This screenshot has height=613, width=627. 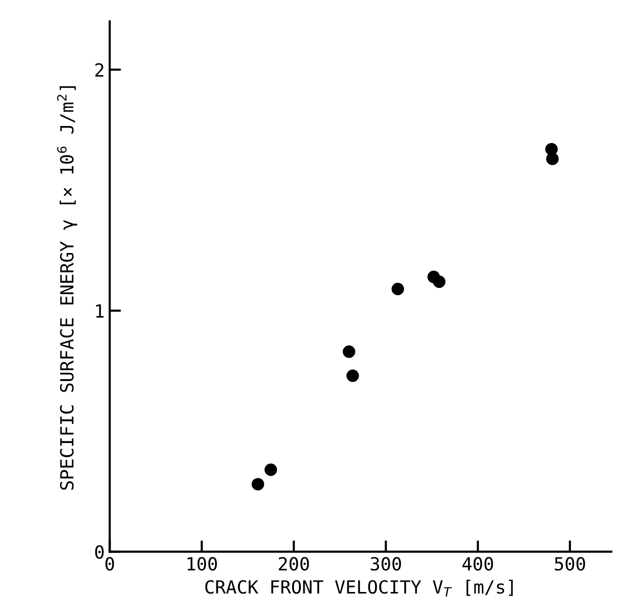 I want to click on x-tick-label: 200, so click(x=293, y=563).